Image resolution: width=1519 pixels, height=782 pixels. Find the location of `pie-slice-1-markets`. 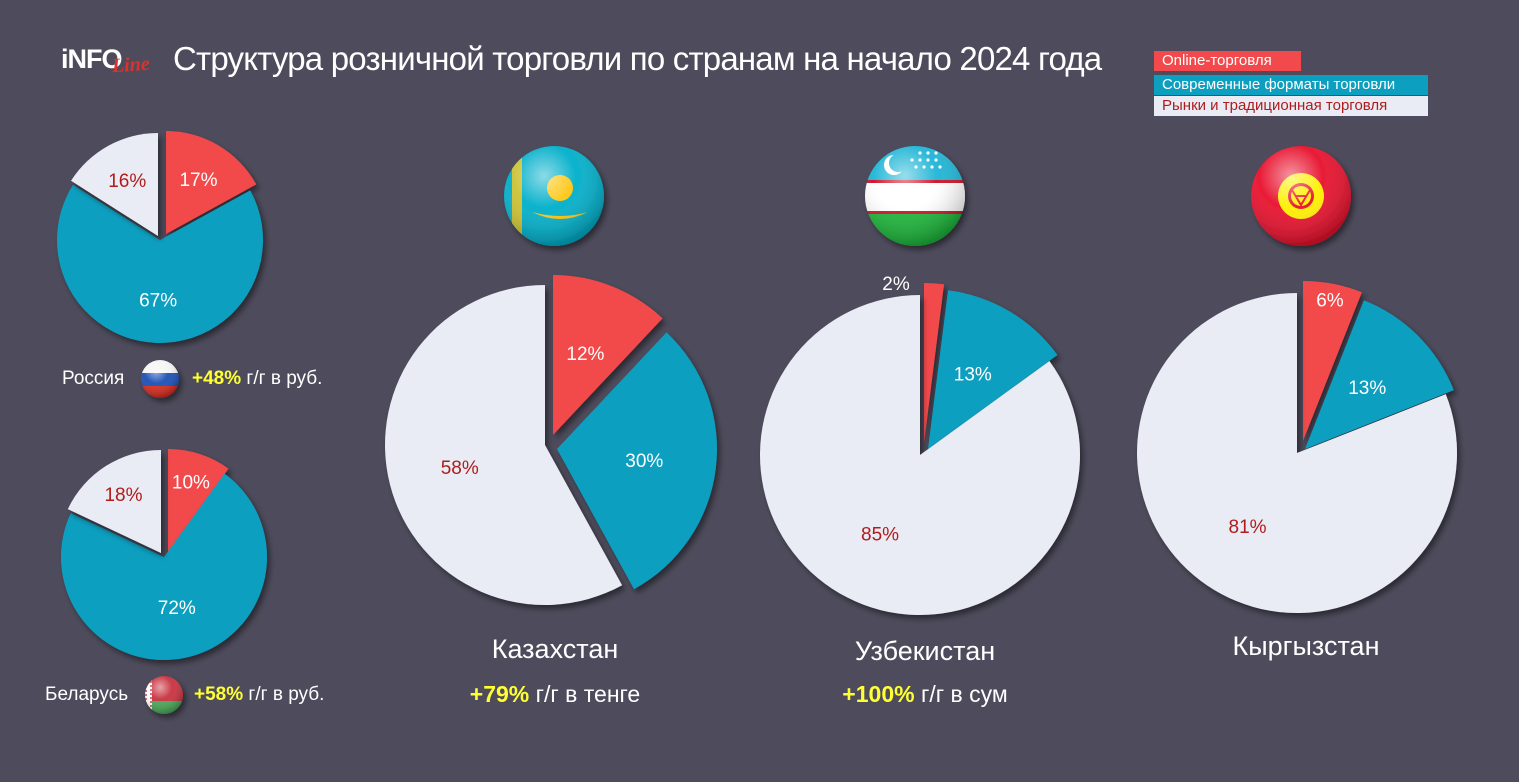

pie-slice-1-markets is located at coordinates (114, 501).